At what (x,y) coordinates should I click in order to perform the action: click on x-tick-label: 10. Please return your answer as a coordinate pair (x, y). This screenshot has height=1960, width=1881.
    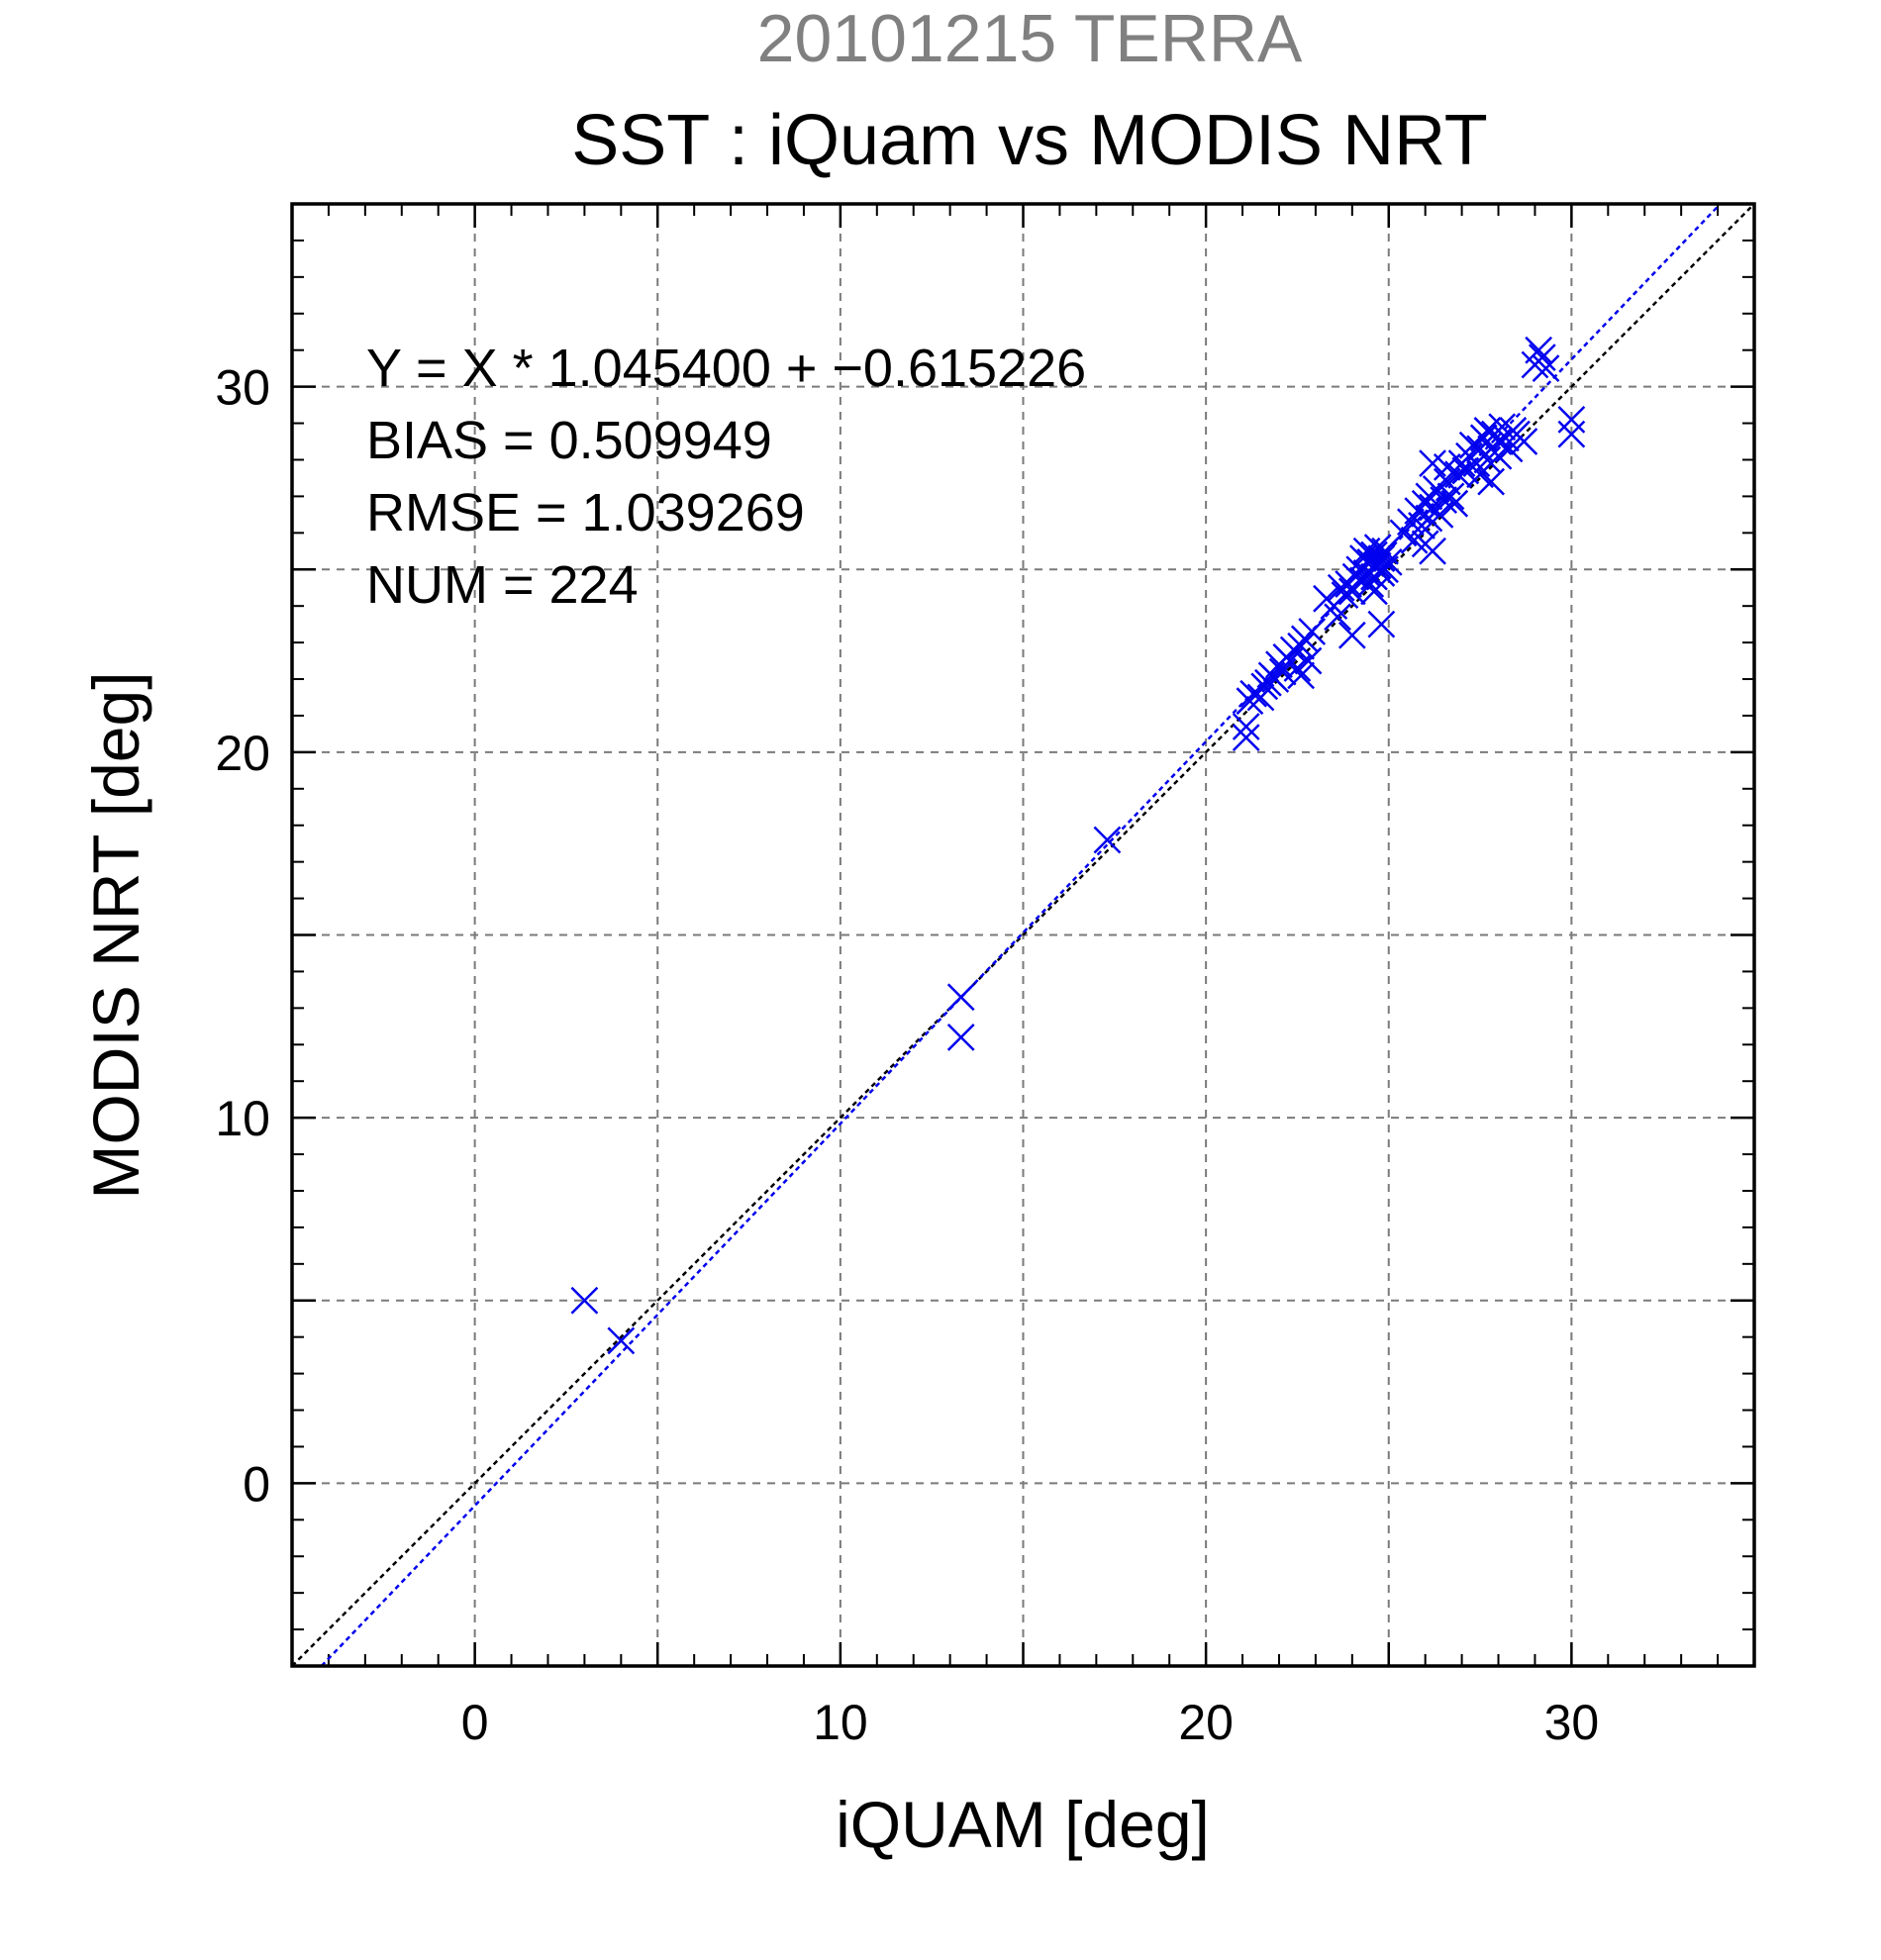
    Looking at the image, I should click on (841, 1722).